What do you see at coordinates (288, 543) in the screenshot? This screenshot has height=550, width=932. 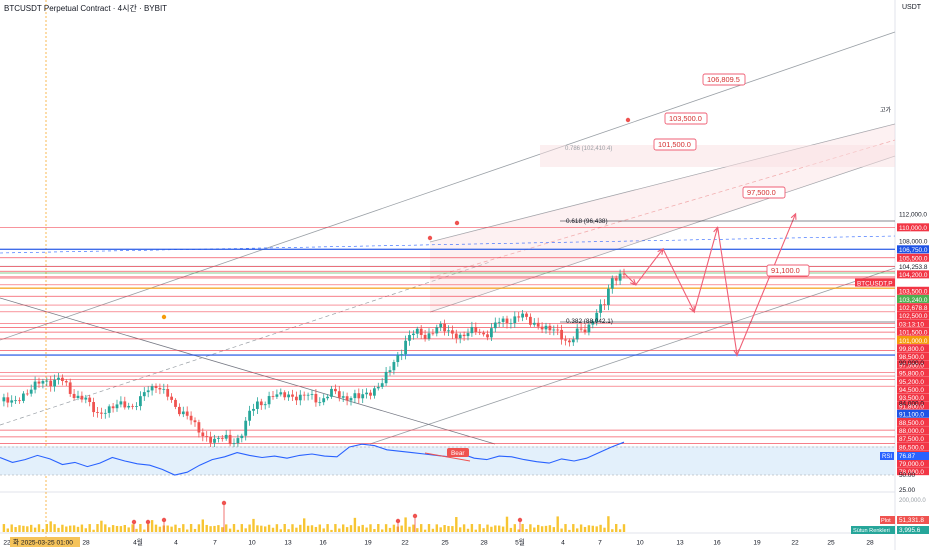 I see `time-axis-tick: 13` at bounding box center [288, 543].